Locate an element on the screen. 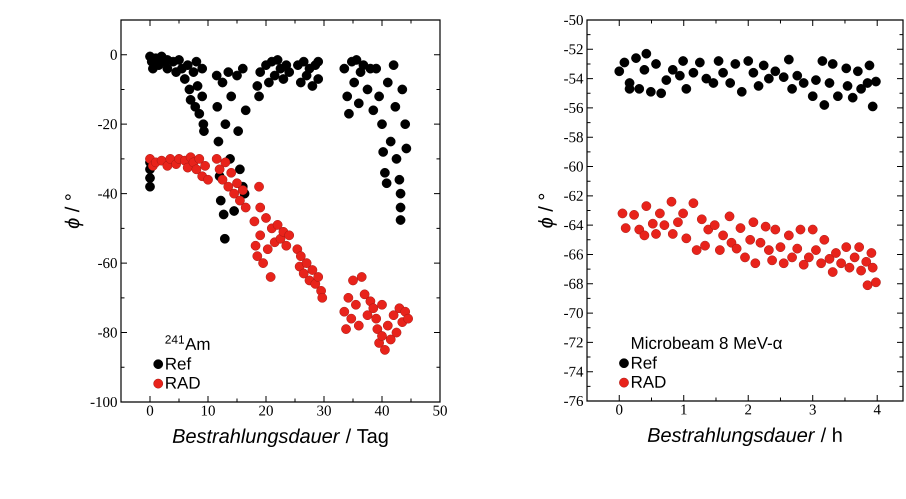 This screenshot has height=499, width=906. x-tick-label: 10 is located at coordinates (208, 411).